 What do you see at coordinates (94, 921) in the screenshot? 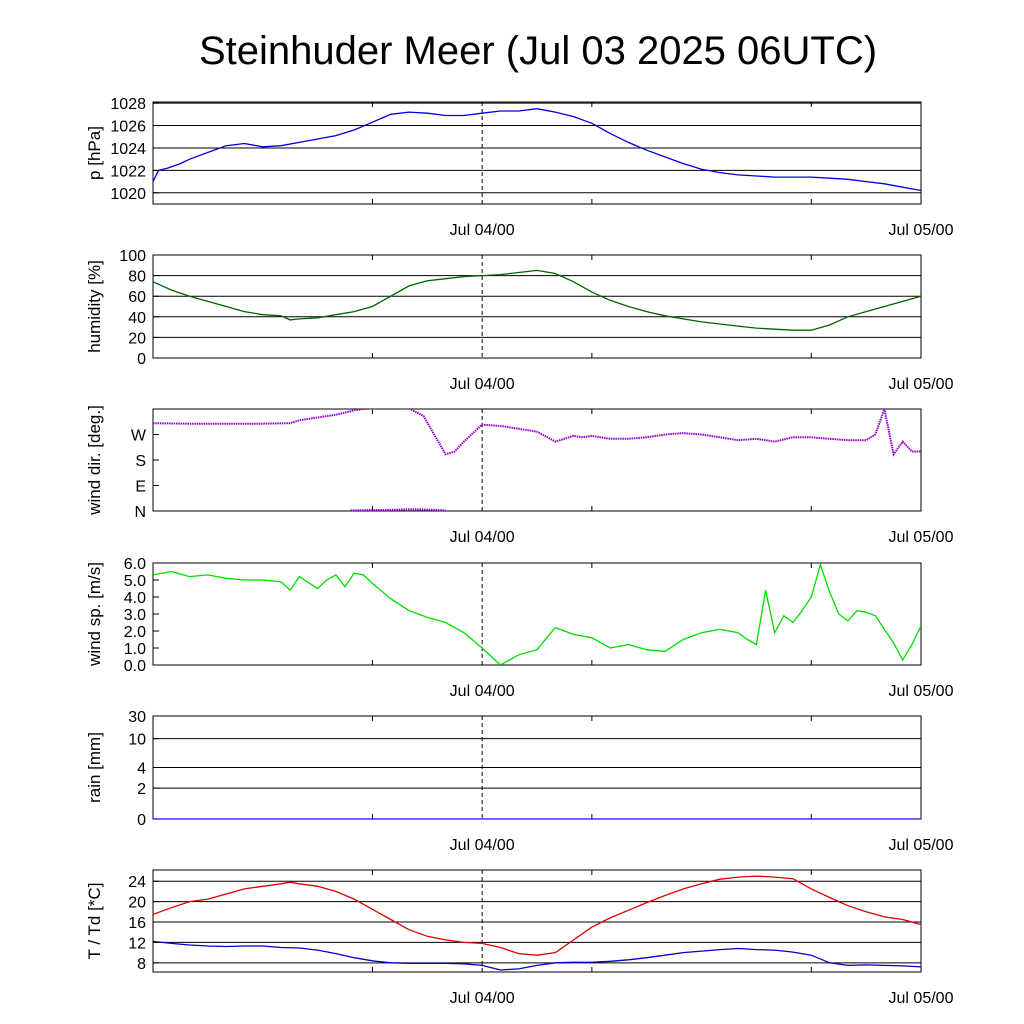
I see `y-axis-label: T / Td [*C]` at bounding box center [94, 921].